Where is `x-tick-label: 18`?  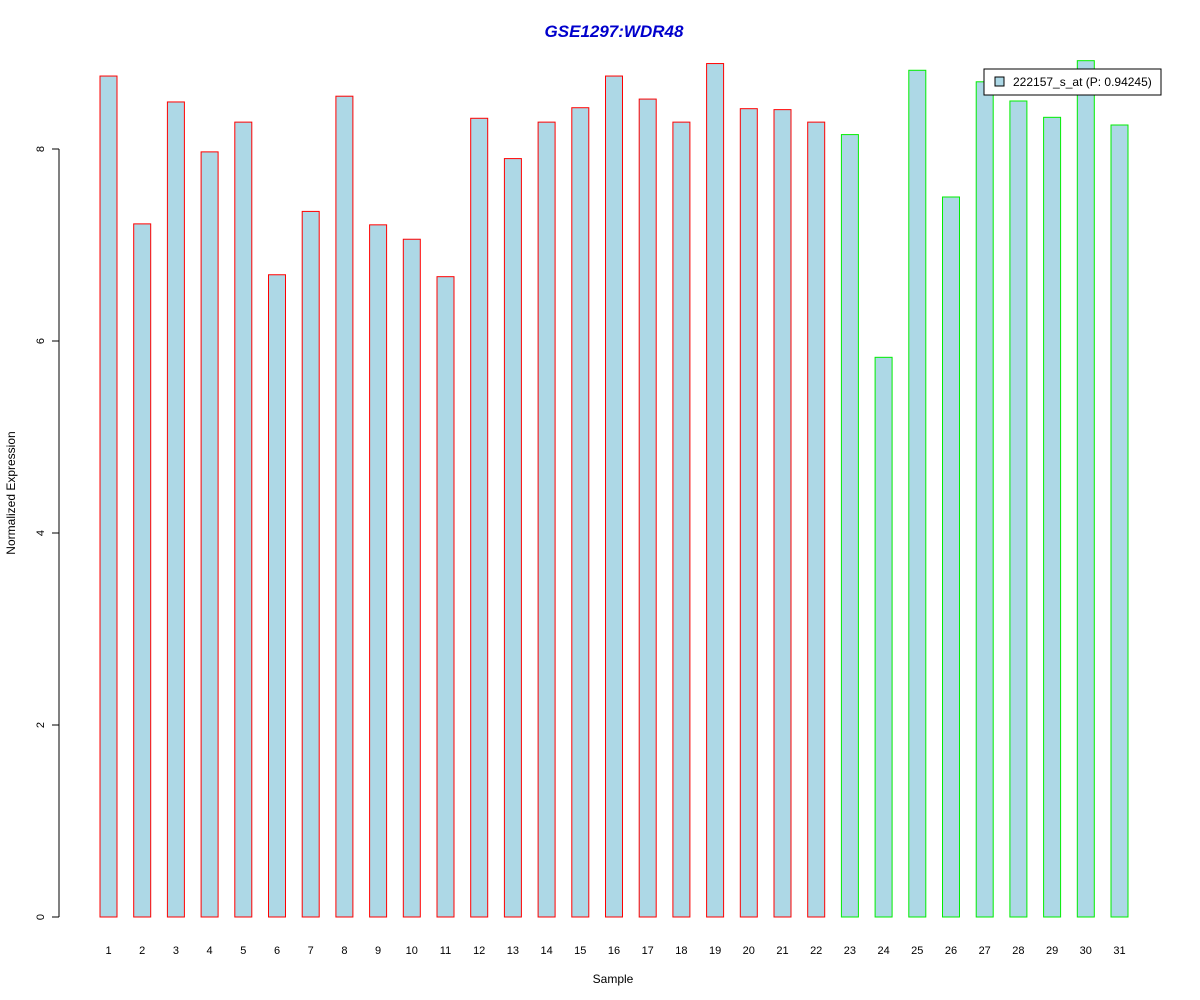
x-tick-label: 18 is located at coordinates (681, 951).